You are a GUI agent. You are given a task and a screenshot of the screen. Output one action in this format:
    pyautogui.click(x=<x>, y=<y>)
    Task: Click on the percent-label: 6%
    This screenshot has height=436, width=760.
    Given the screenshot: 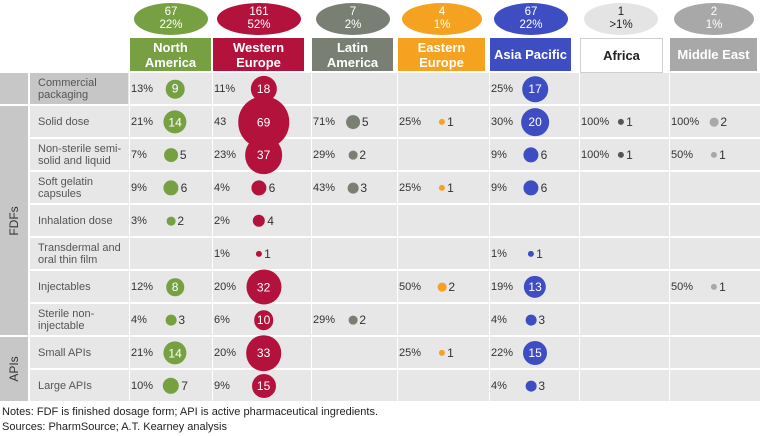 What is the action you would take?
    pyautogui.click(x=222, y=320)
    